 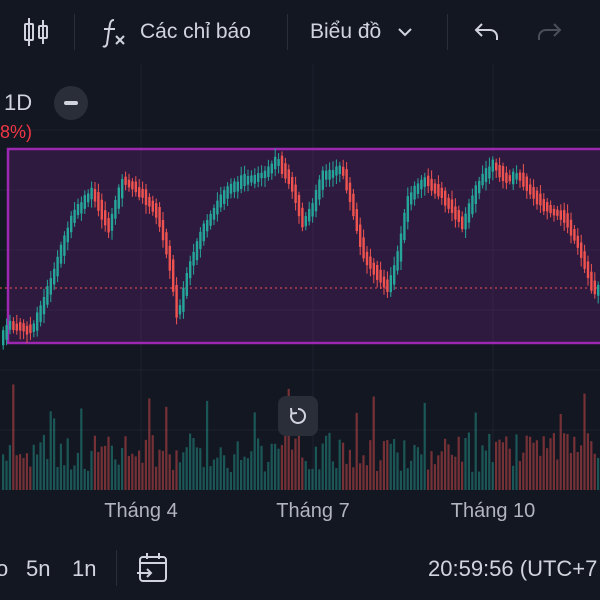 I want to click on undo-button, so click(x=486, y=32).